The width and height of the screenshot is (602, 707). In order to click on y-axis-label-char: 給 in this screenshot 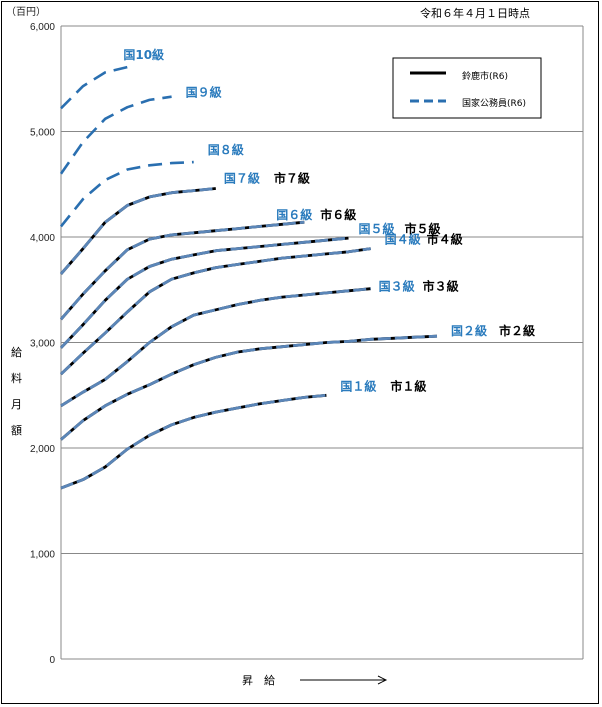, I will do `click(16, 352)`.